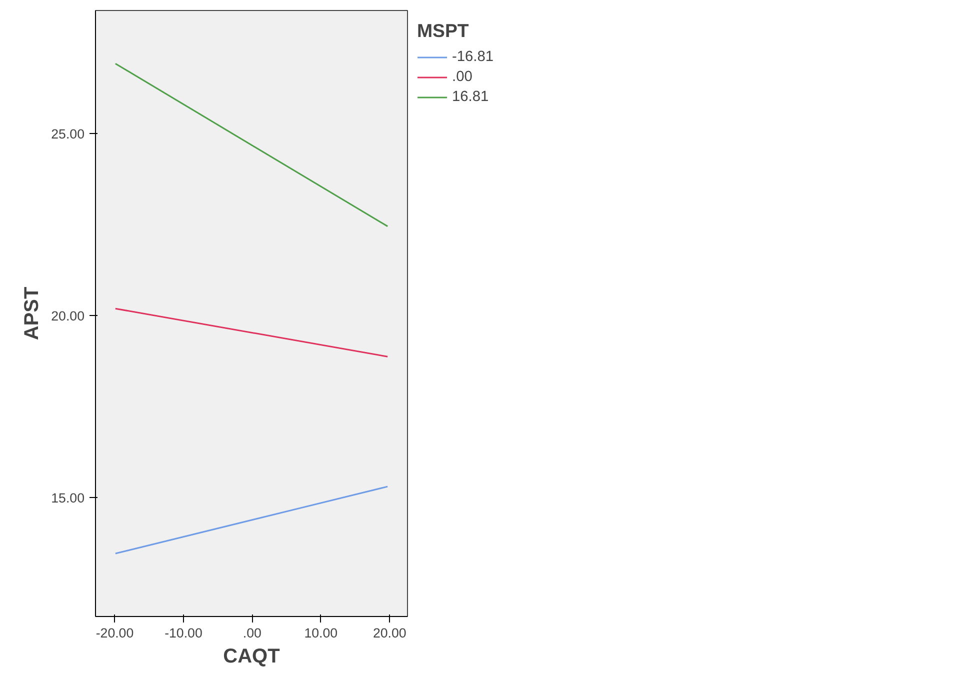  Describe the element at coordinates (68, 316) in the screenshot. I see `y-tick-label: 20.00` at that location.